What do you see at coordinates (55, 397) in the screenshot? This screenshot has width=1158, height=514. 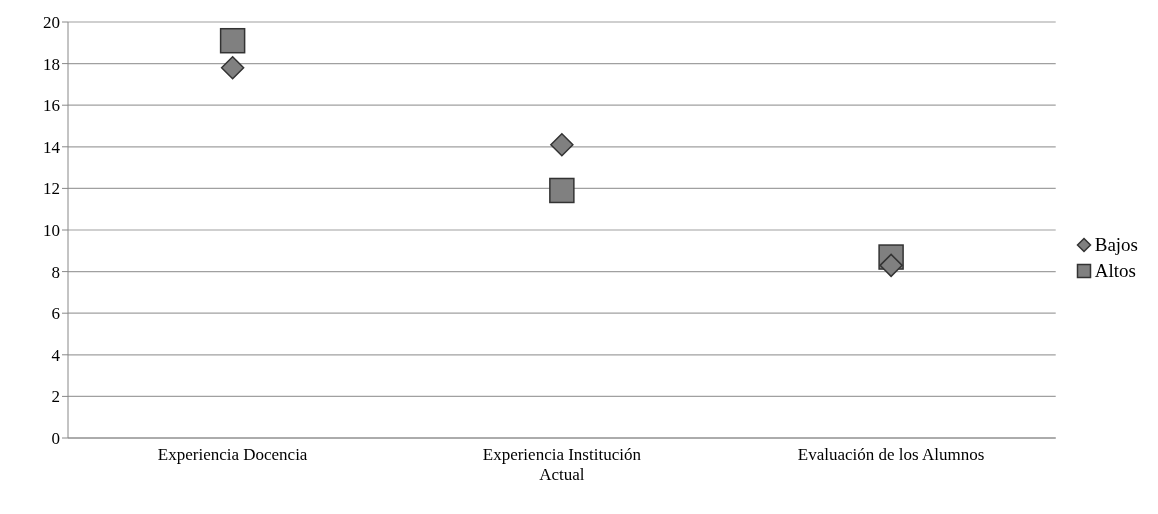 I see `y-tick-label: 2` at bounding box center [55, 397].